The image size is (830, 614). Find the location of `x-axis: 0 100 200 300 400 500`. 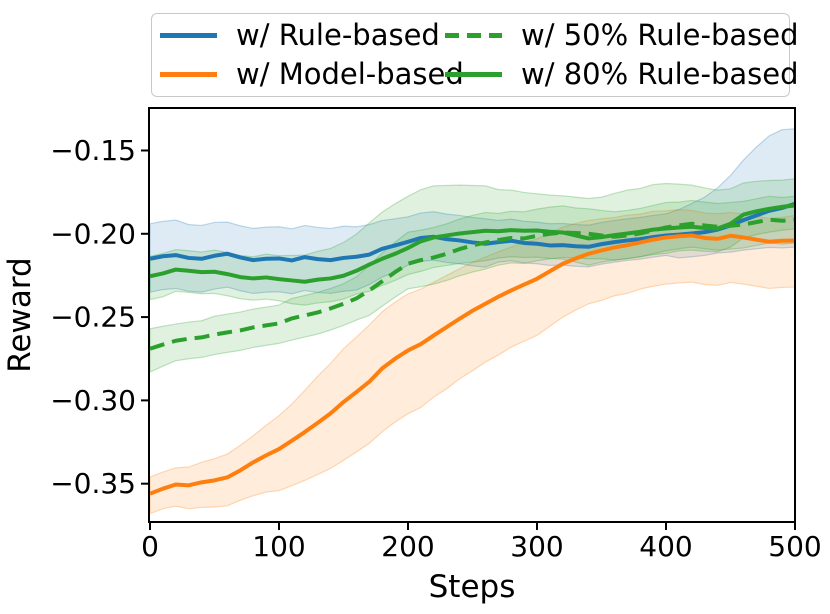

x-axis: 0 100 200 300 400 500 is located at coordinates (481, 542).